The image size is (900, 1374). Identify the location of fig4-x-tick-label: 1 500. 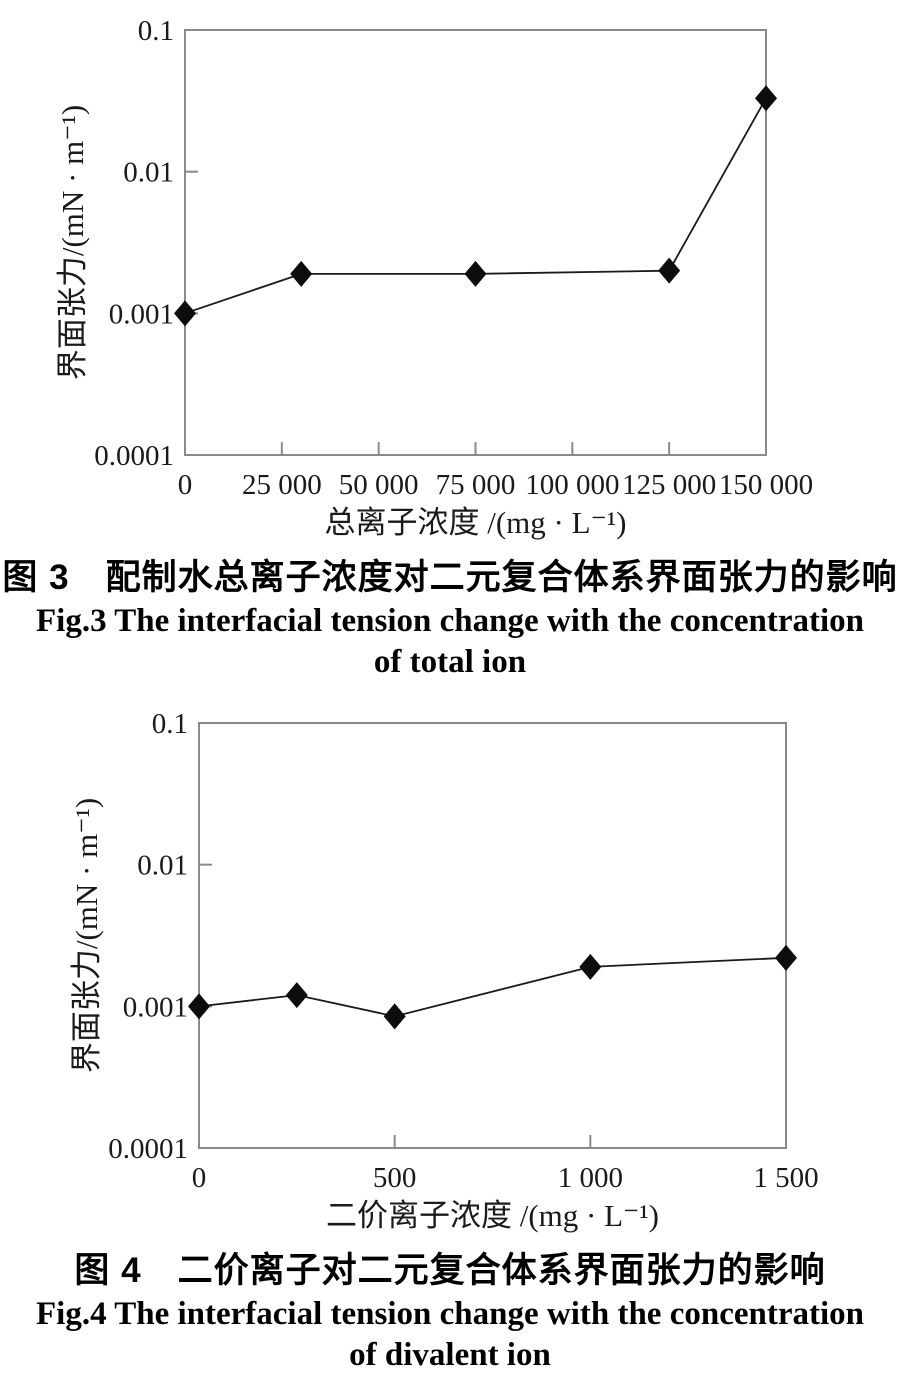
(785, 1178).